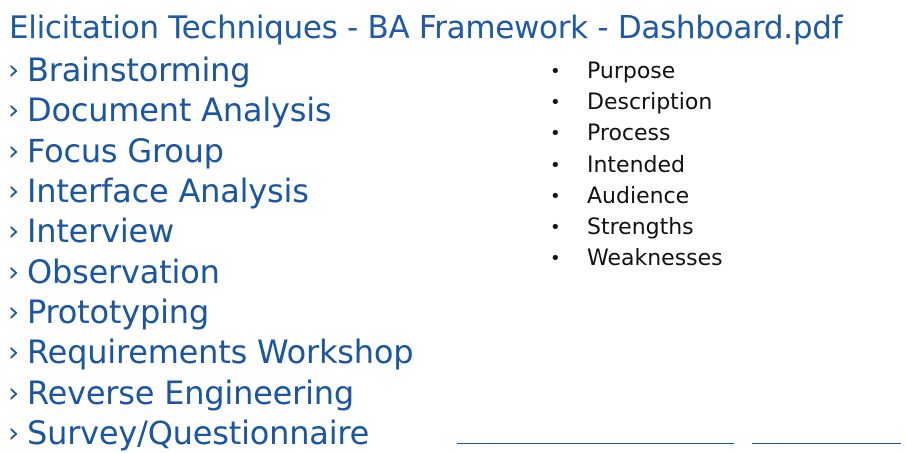 This screenshot has height=453, width=906. Describe the element at coordinates (198, 432) in the screenshot. I see `technique-label: Survey/Questionnaire` at that location.